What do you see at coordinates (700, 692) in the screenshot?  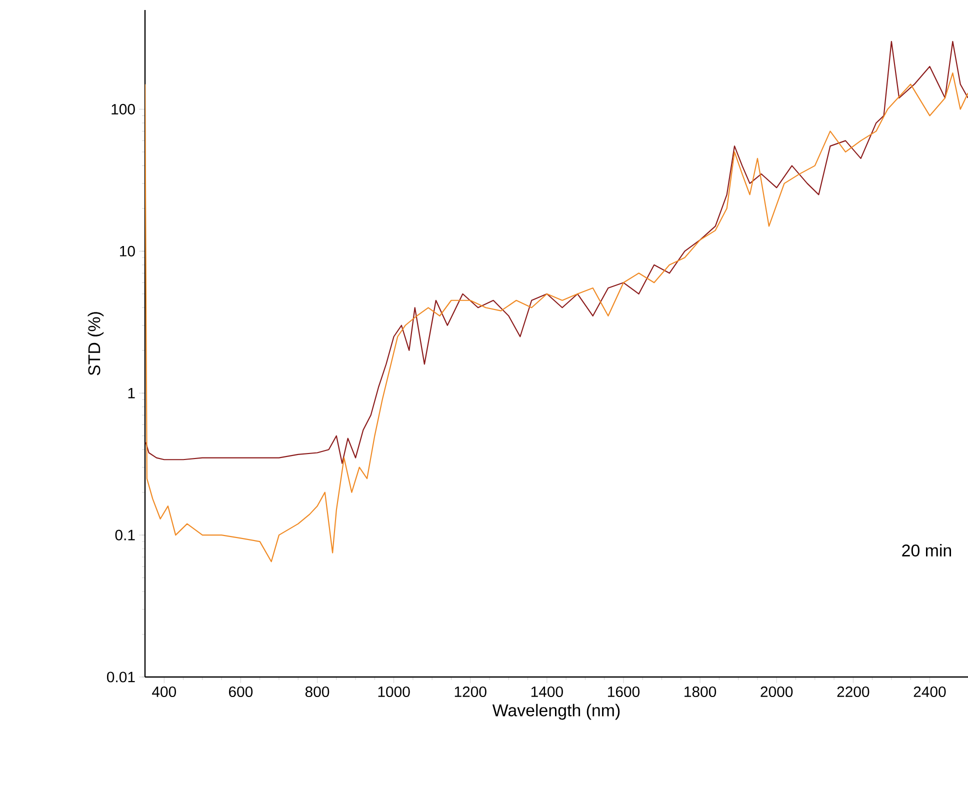 I see `x-tick-label: 1800` at bounding box center [700, 692].